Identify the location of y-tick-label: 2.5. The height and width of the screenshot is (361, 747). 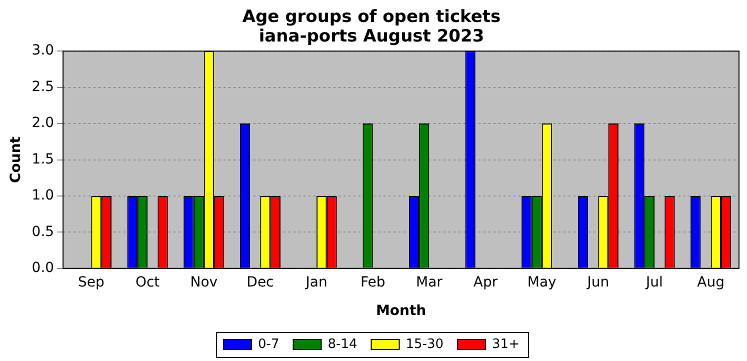
(43, 86).